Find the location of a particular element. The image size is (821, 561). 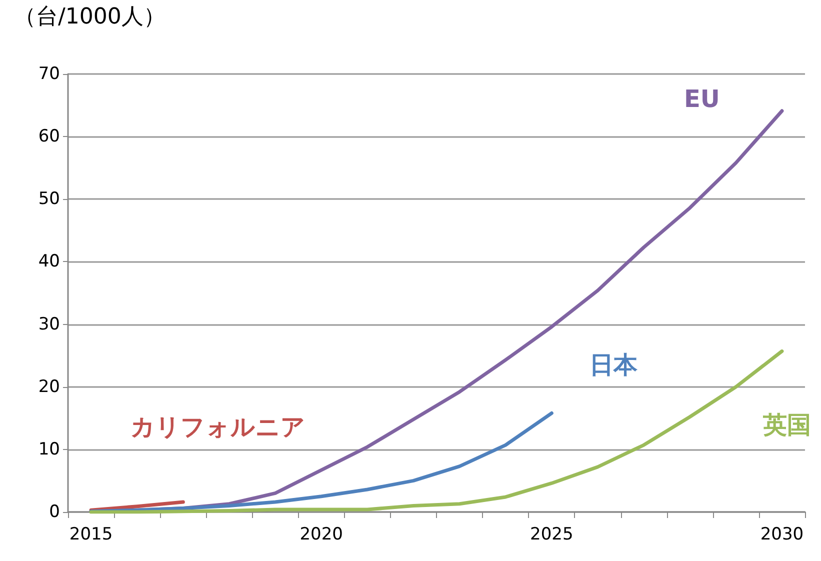

x-tick-label: 2030 is located at coordinates (782, 534).